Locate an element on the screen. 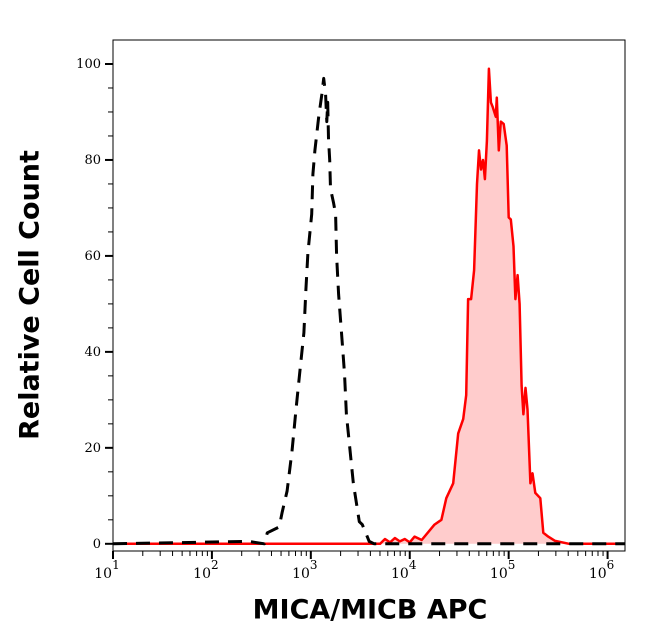  x-tick-exponent: 6 is located at coordinates (611, 565).